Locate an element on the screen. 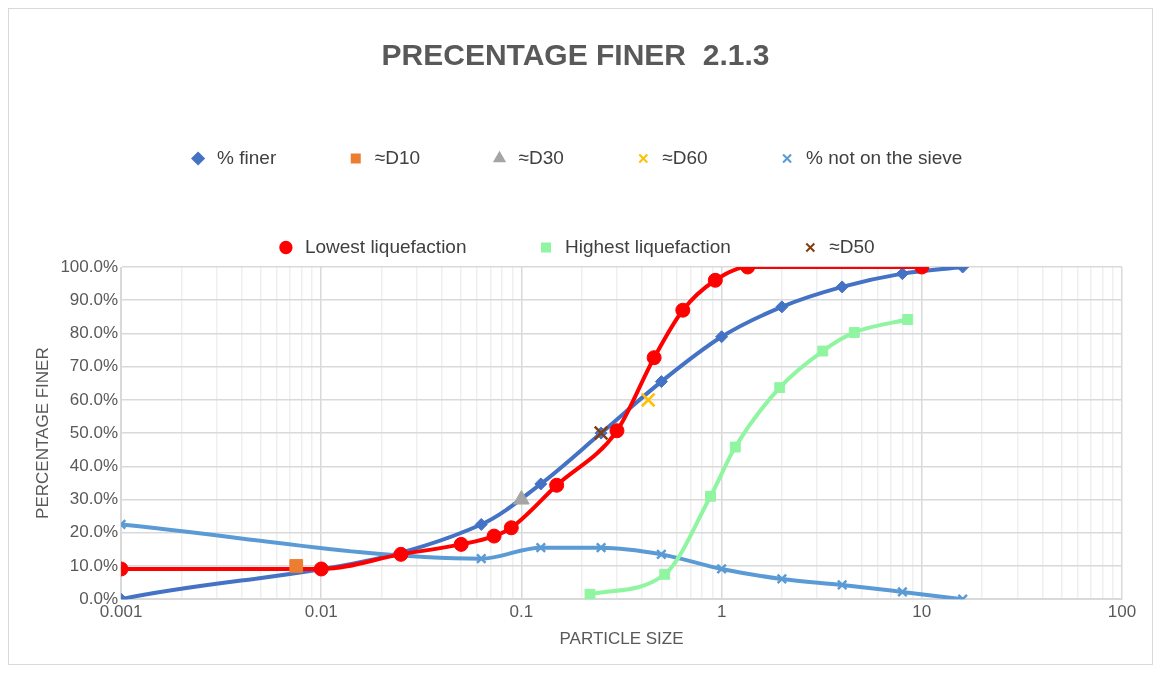  y-tick-label: 70.0% is located at coordinates (94, 366).